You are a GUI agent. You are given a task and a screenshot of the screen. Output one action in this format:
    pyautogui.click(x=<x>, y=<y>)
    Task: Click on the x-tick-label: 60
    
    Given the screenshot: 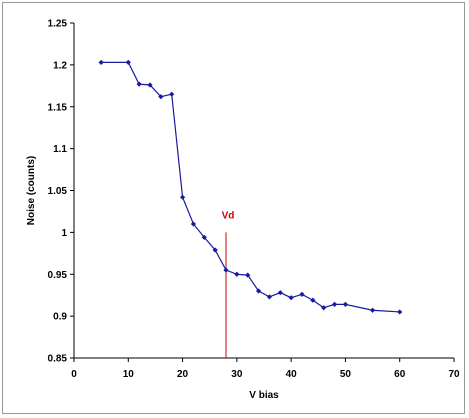 What is the action you would take?
    pyautogui.click(x=400, y=374)
    